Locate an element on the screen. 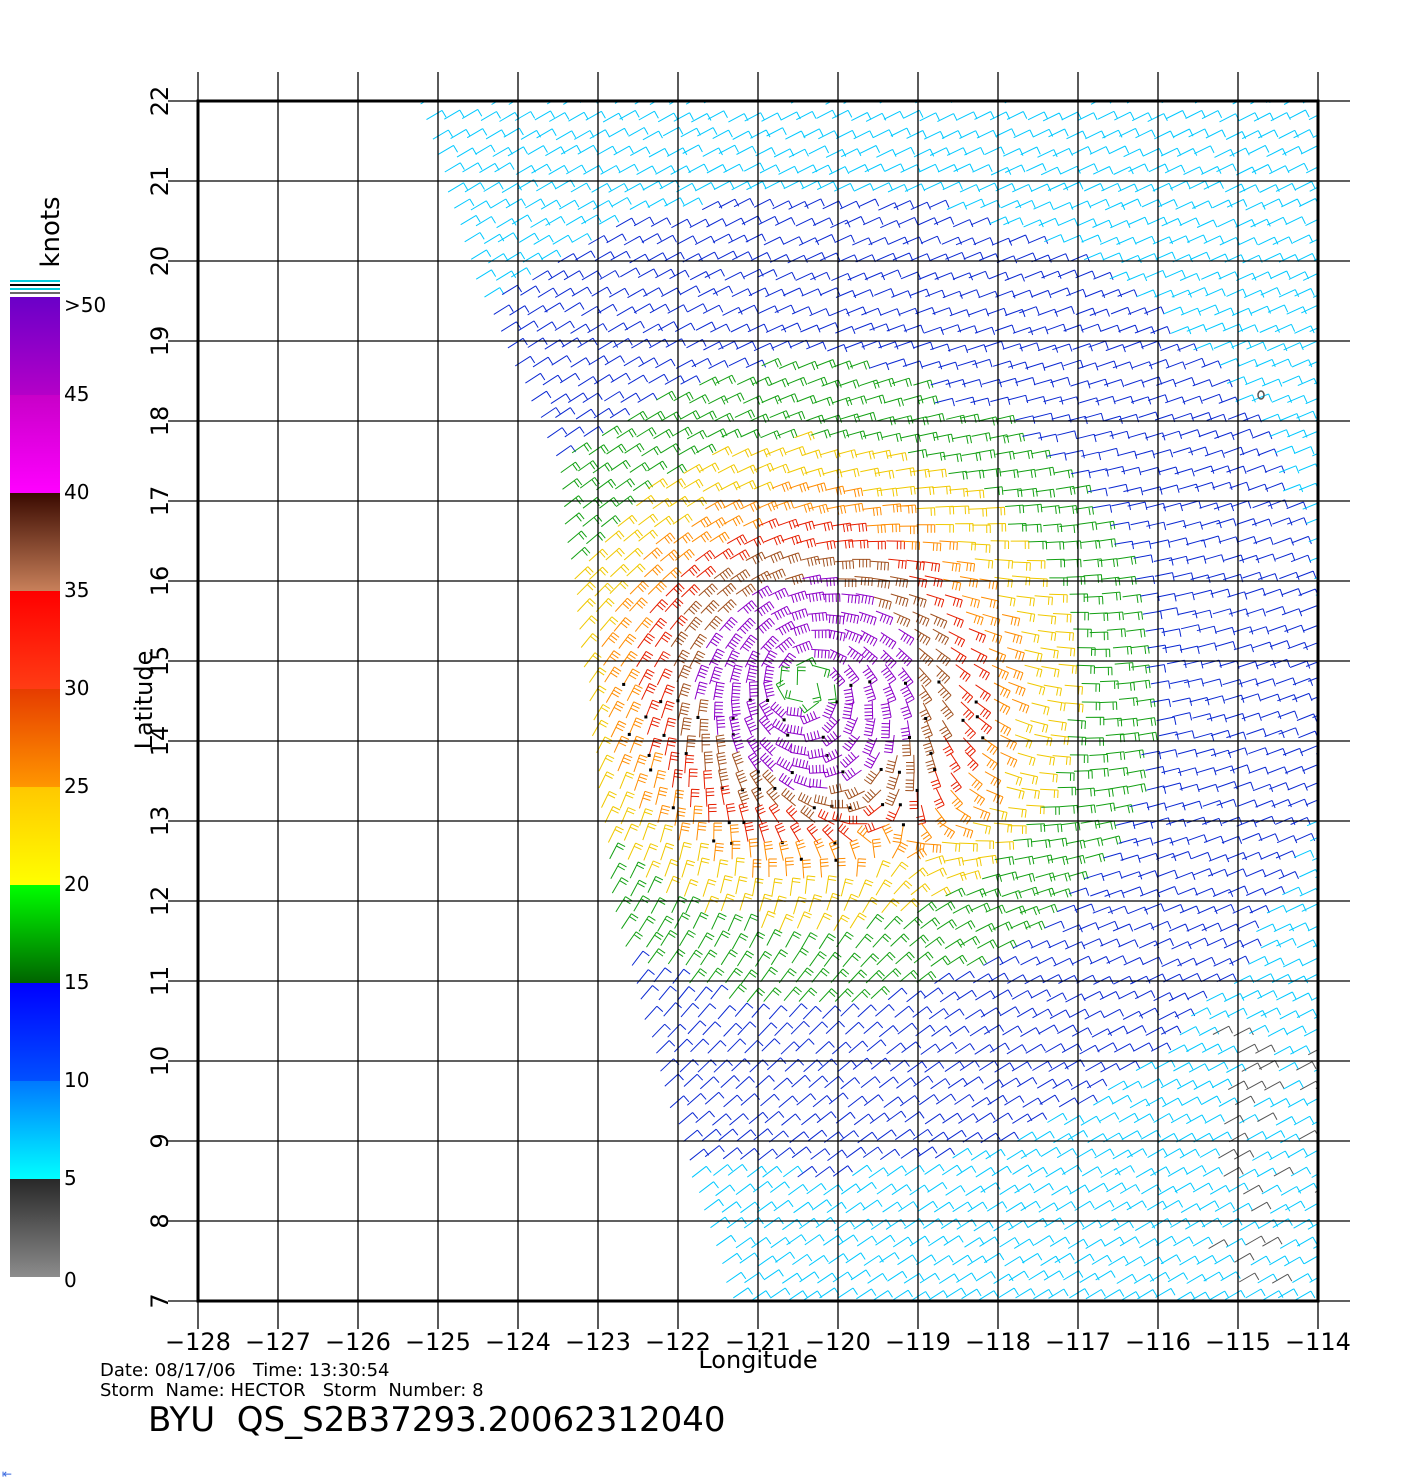 This screenshot has width=1420, height=1480. y-tick-label: 22 is located at coordinates (160, 101).